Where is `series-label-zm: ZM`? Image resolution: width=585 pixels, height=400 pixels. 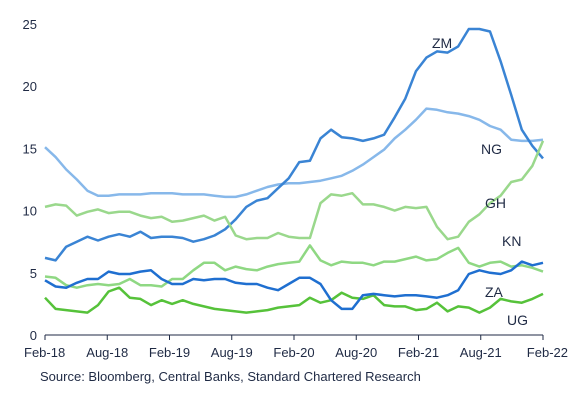 series-label-zm: ZM is located at coordinates (442, 43).